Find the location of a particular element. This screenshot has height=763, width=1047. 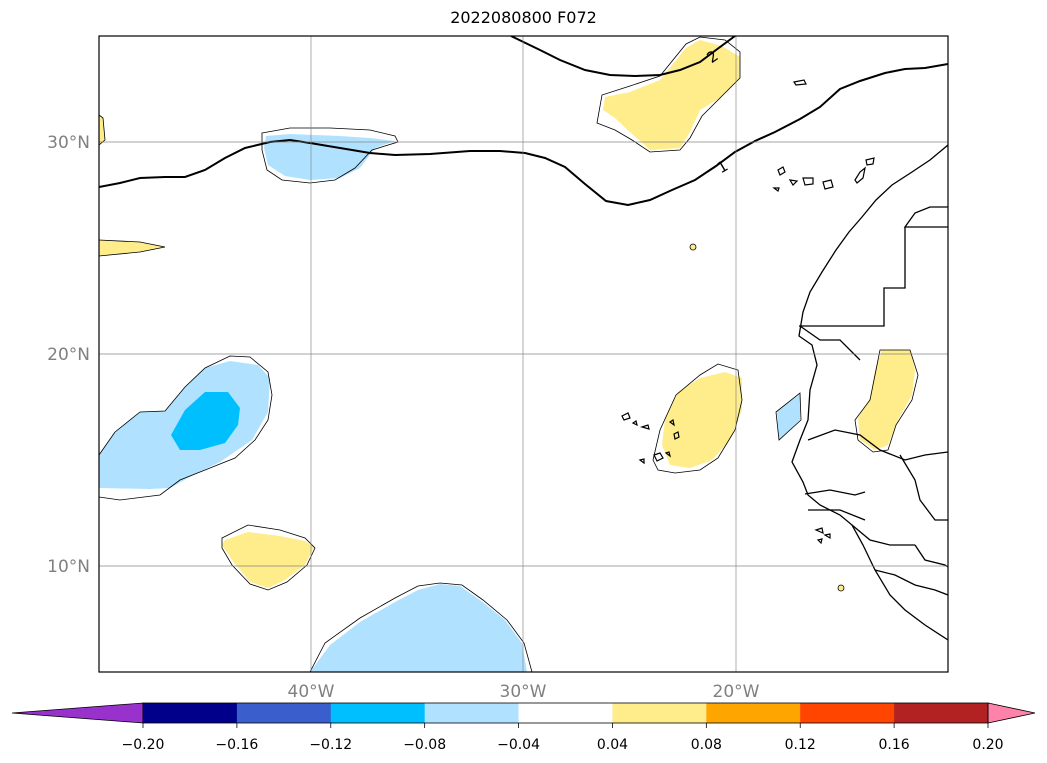

colorbar-tick-label: 0.20 is located at coordinates (987, 745).